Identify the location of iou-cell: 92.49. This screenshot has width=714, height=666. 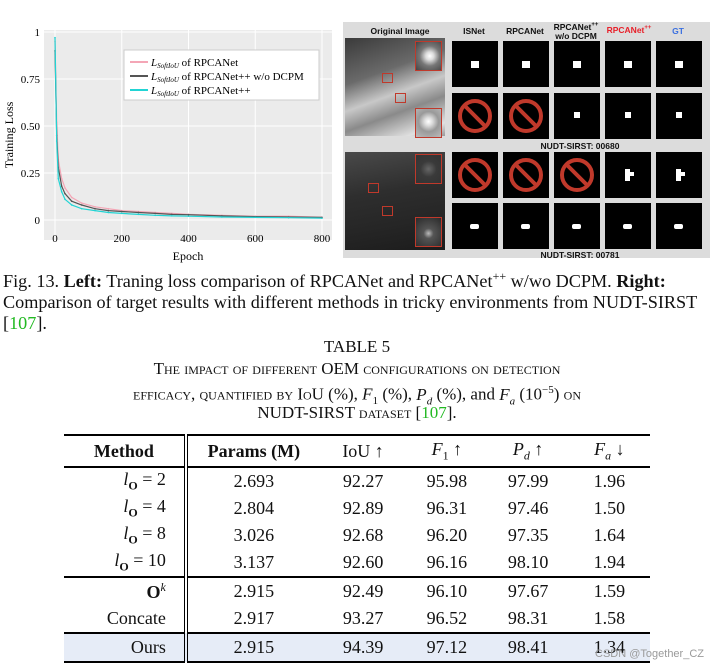
(363, 591).